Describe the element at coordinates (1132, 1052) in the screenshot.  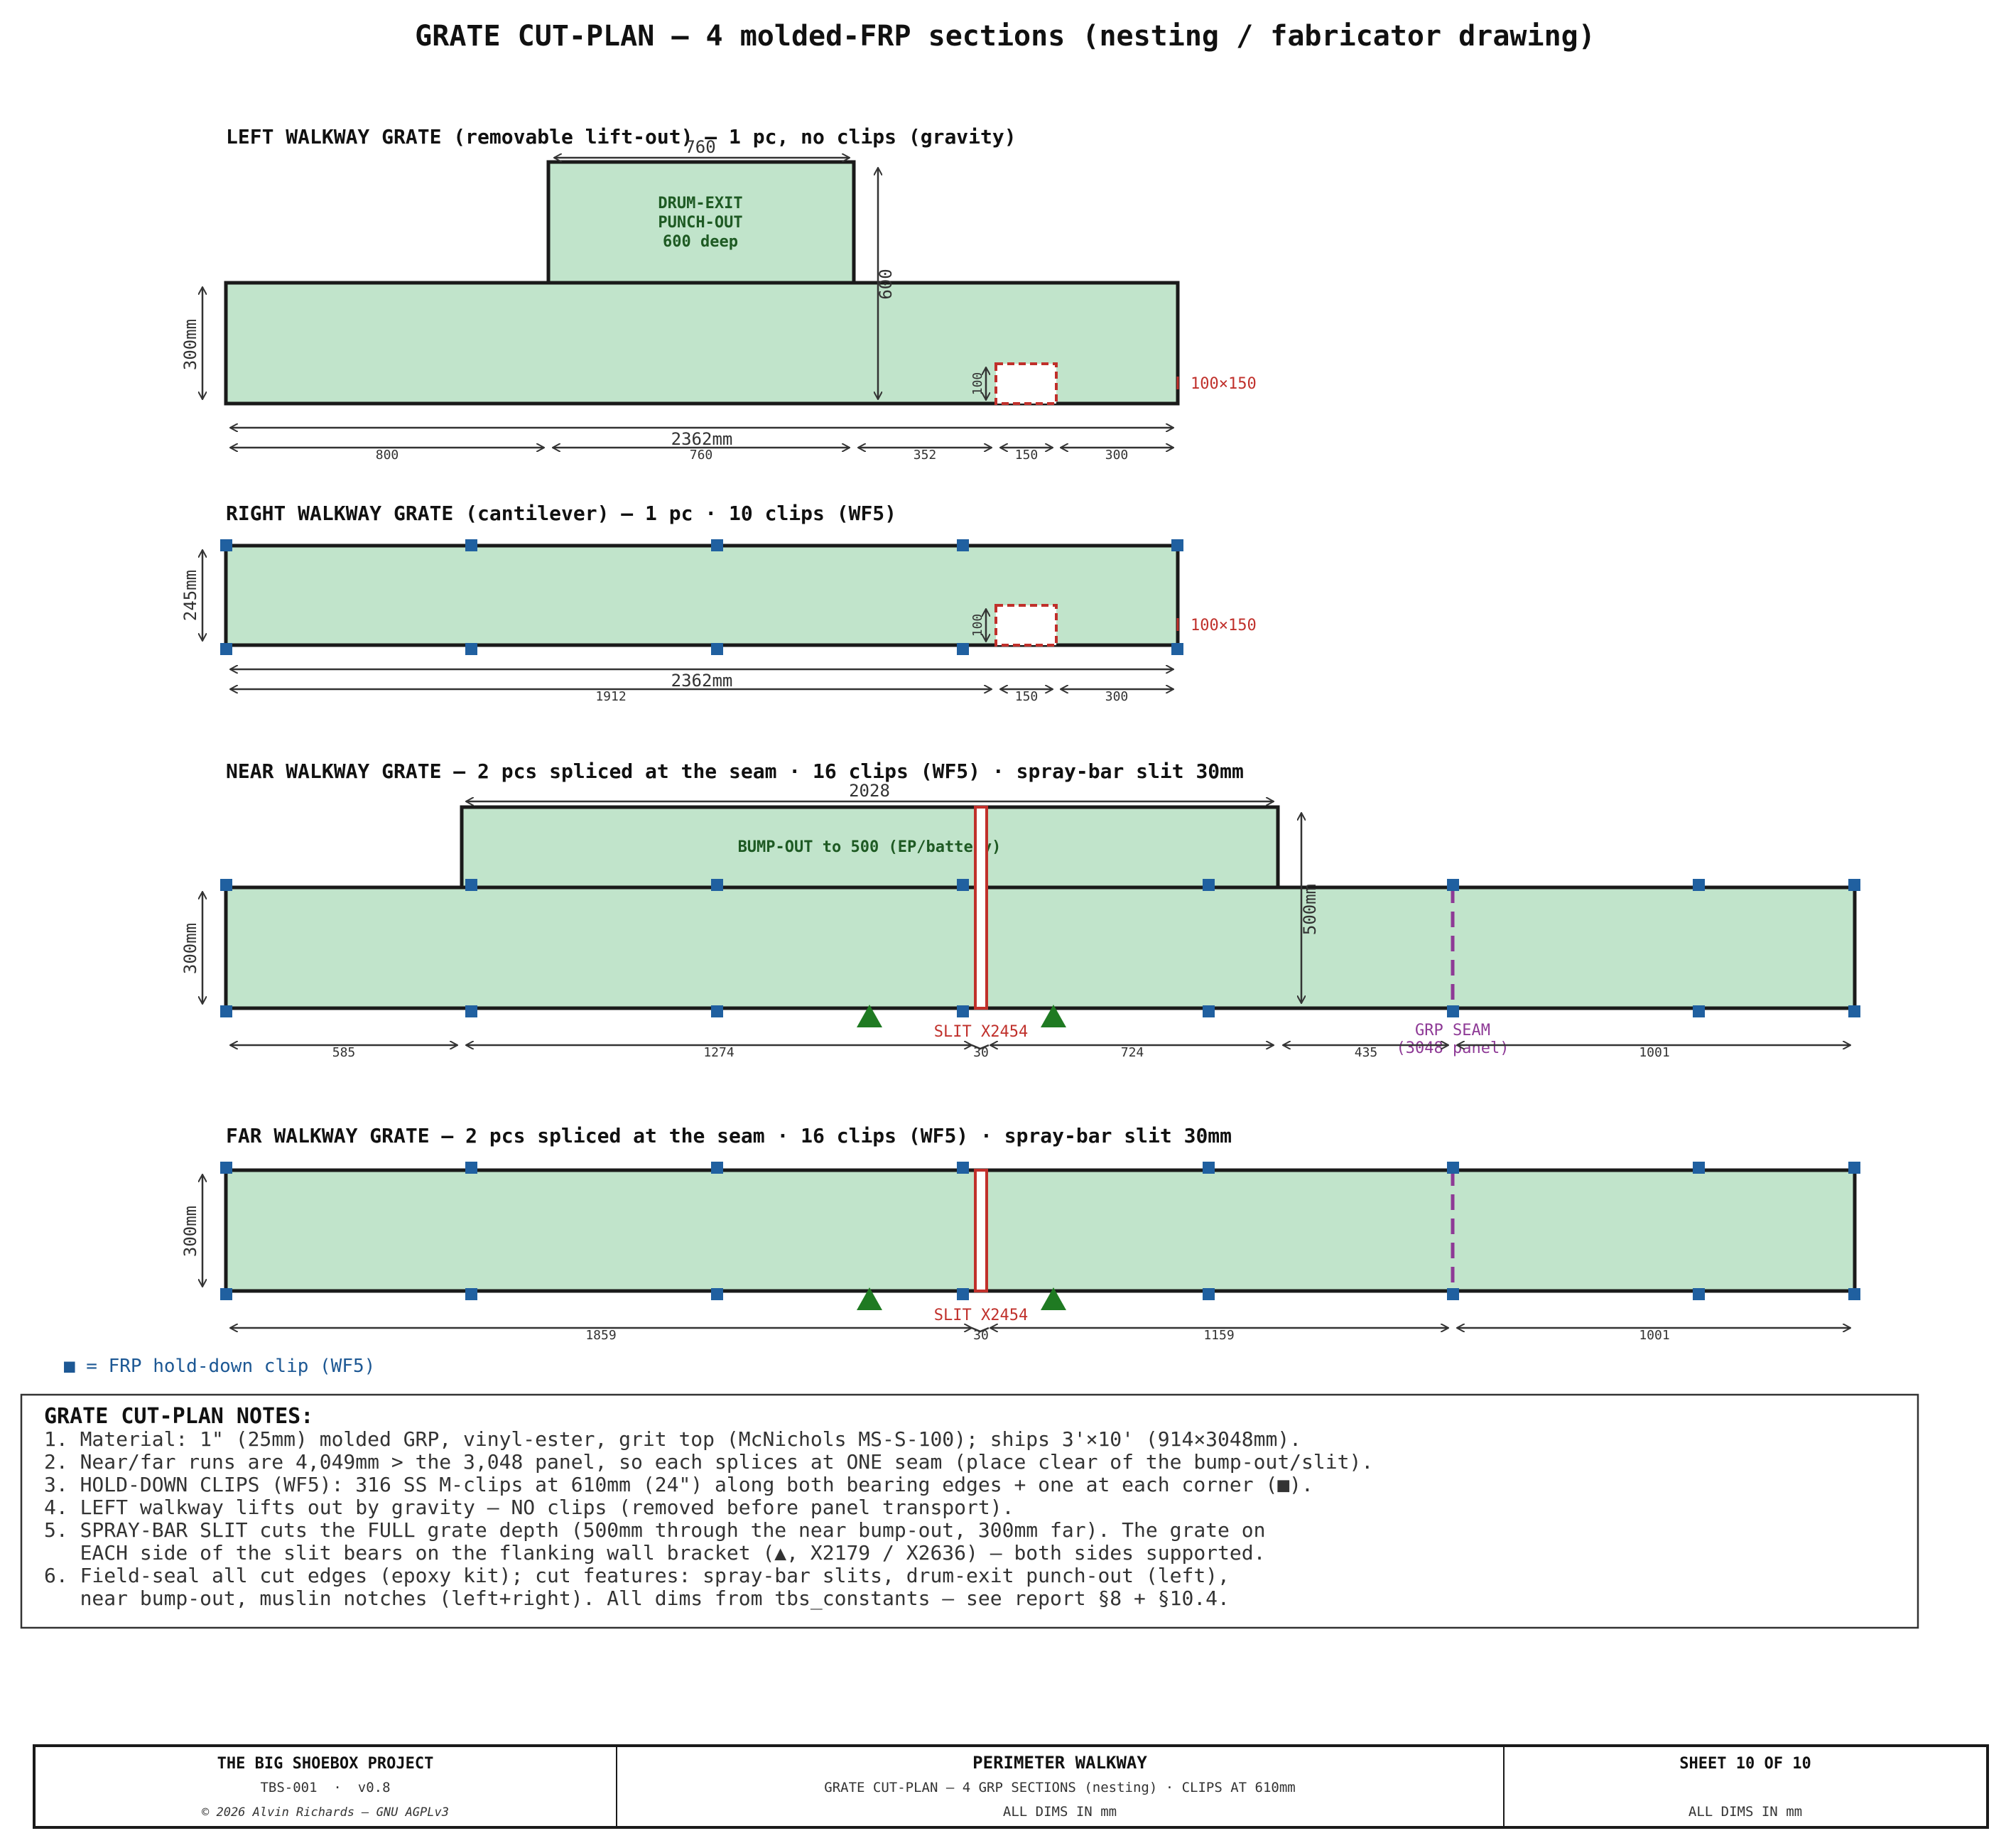
I see `near-seg-4: 724` at that location.